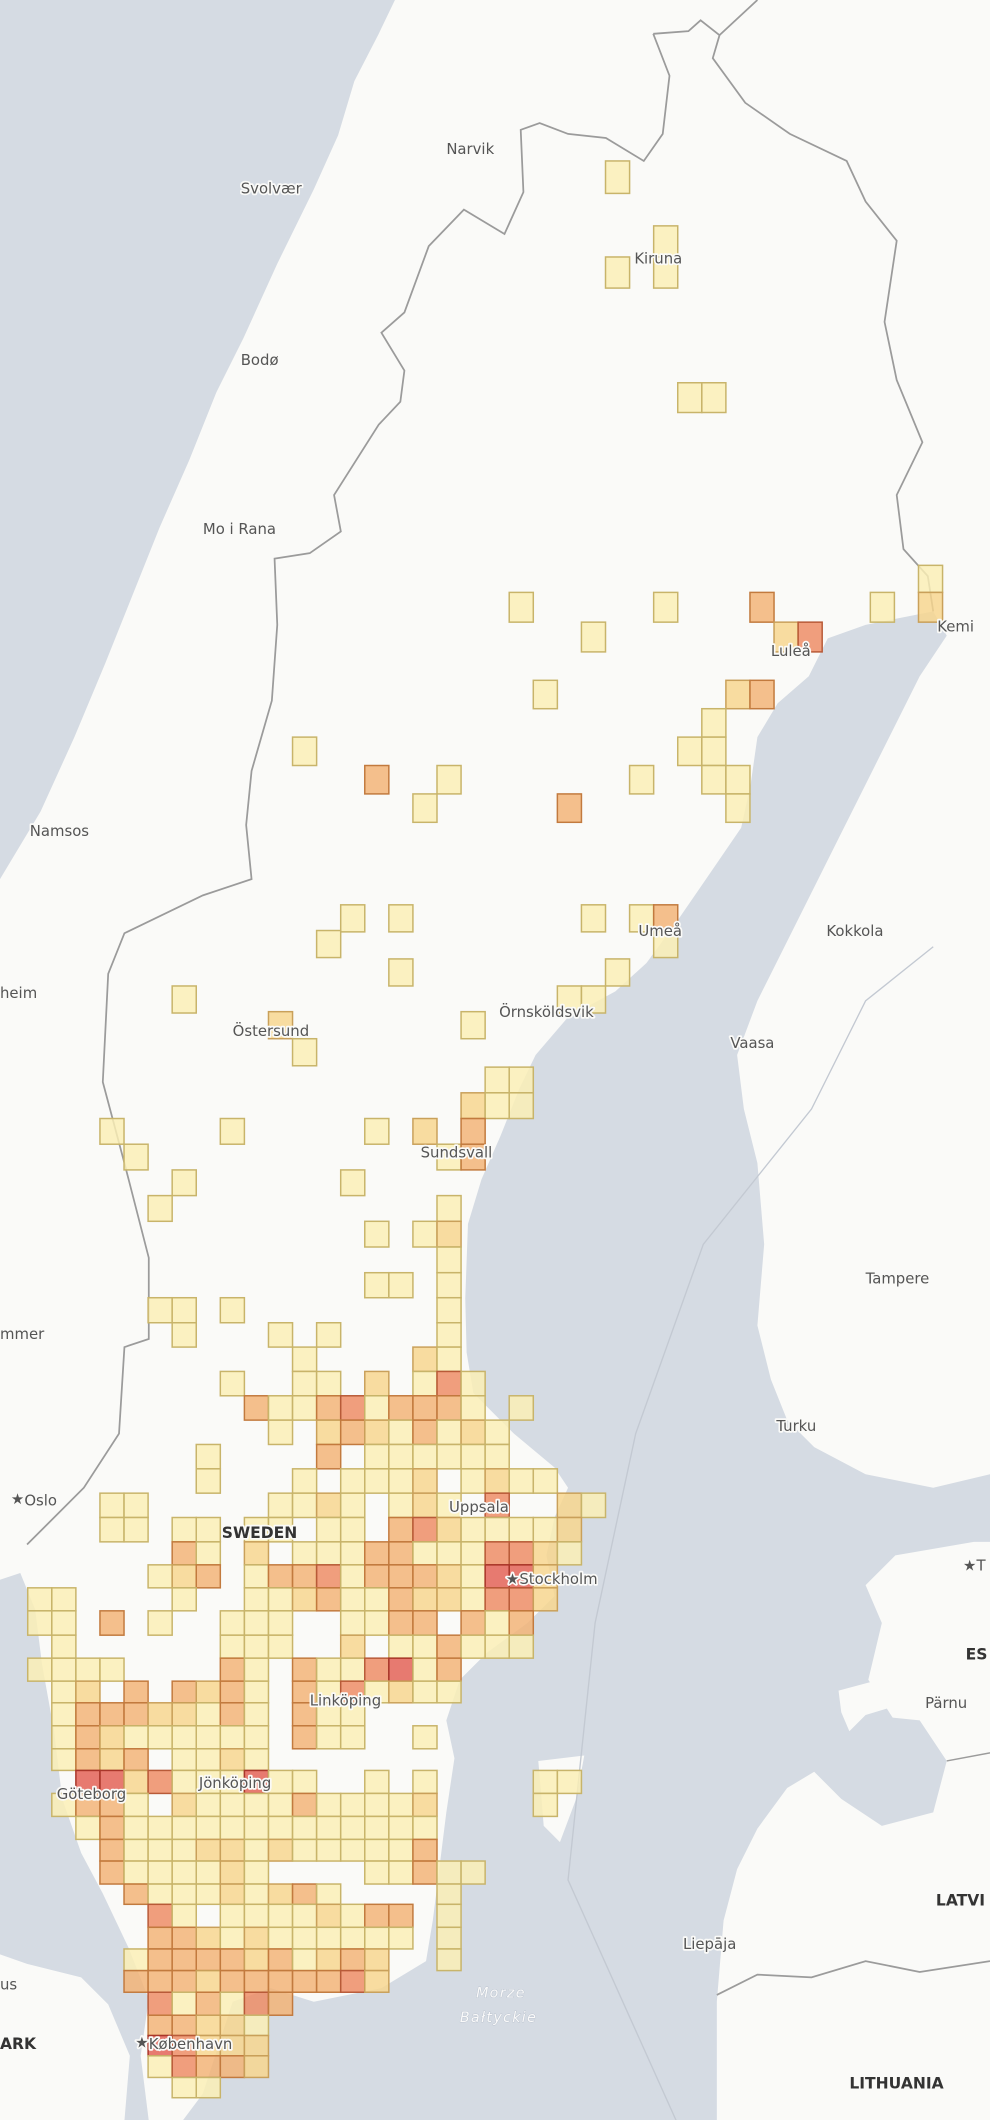  I want to click on city-label: Tampere, so click(897, 1279).